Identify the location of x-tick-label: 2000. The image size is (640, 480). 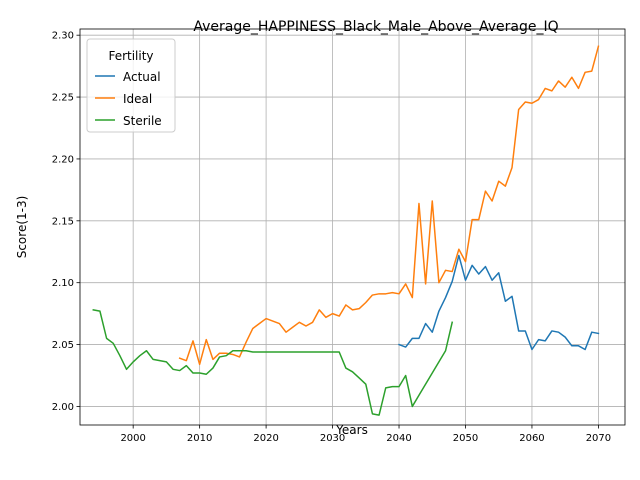
(132, 438).